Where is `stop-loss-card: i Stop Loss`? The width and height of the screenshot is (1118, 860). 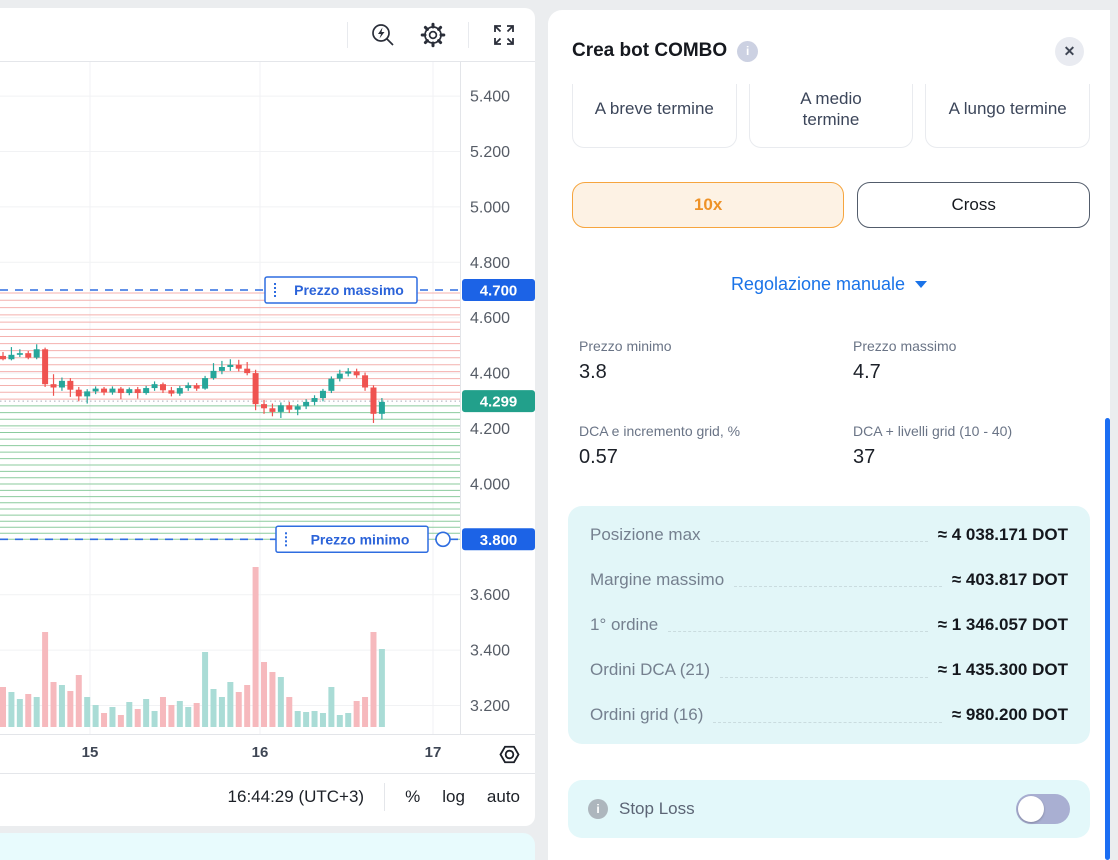
stop-loss-card: i Stop Loss is located at coordinates (829, 809).